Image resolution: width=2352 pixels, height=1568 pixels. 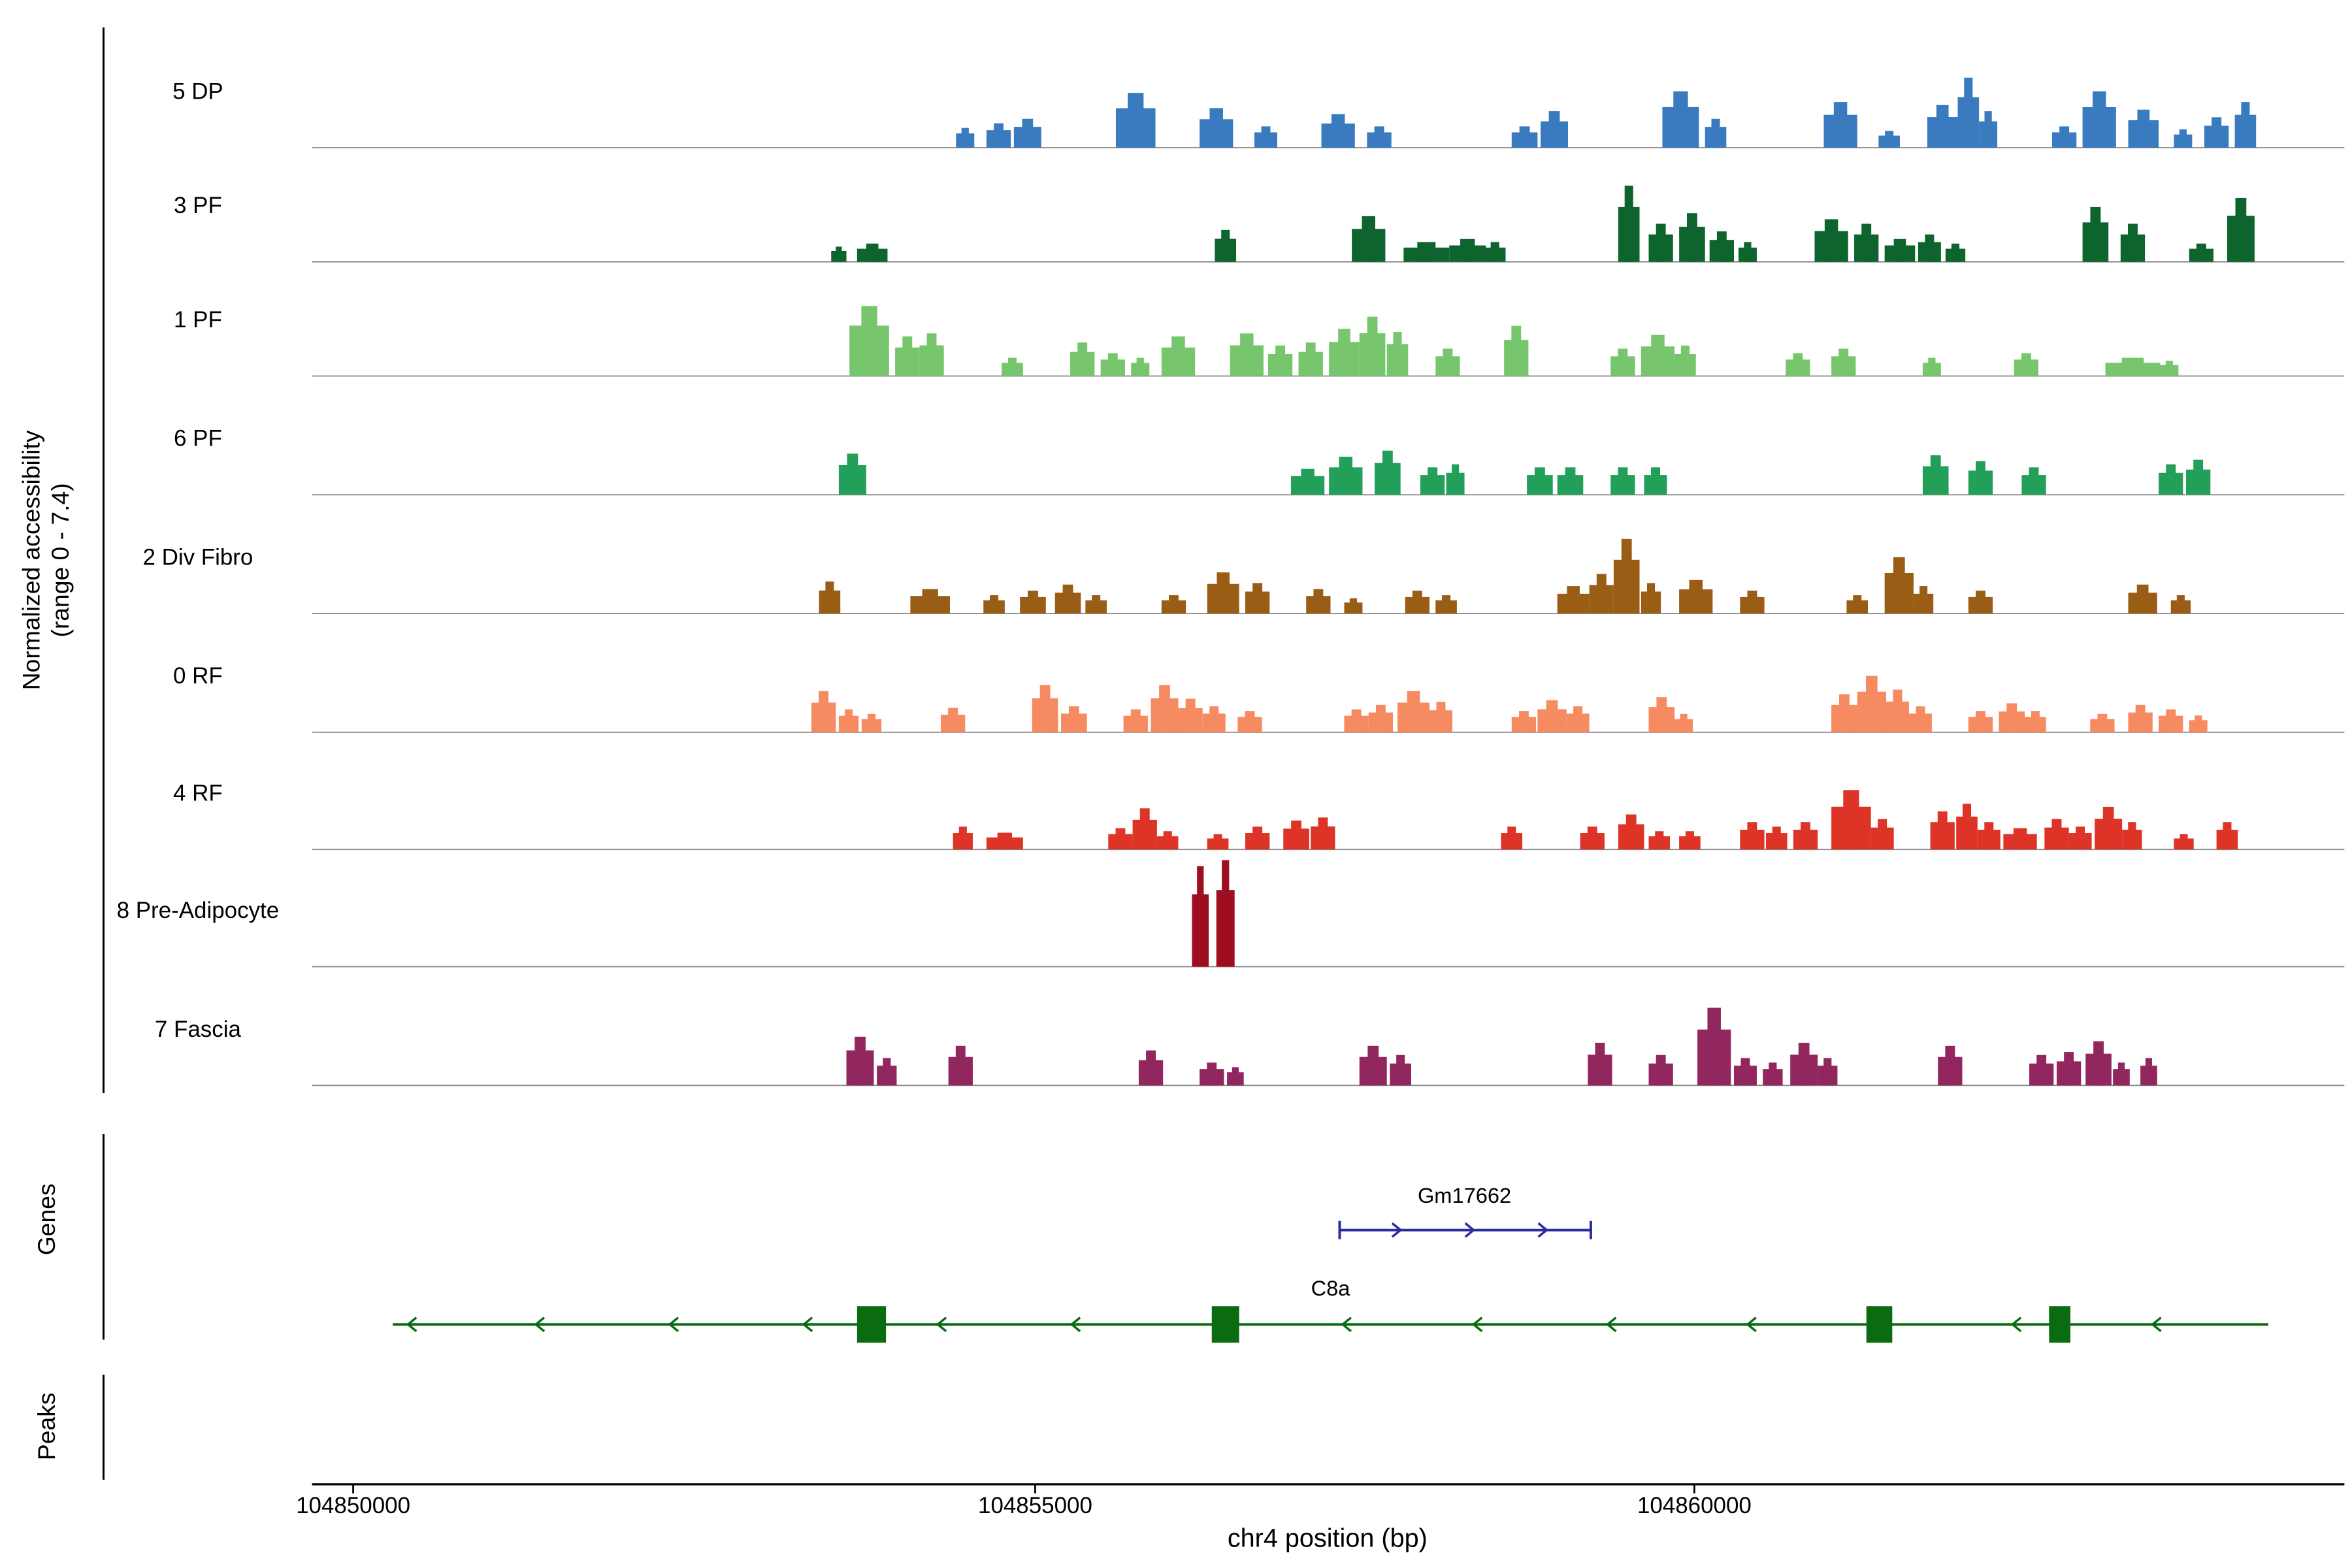 I want to click on side-label: Genes, so click(x=46, y=1220).